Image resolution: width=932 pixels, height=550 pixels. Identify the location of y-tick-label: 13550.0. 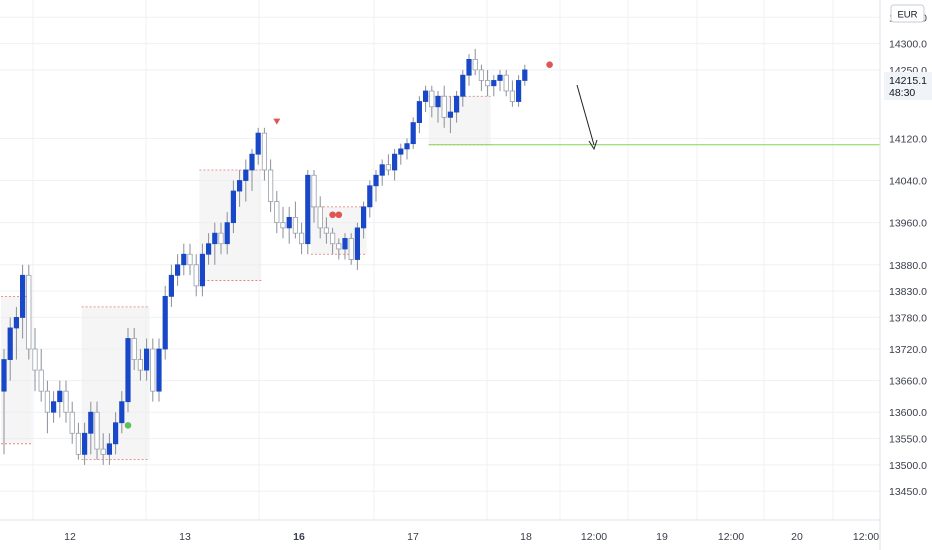
(908, 440).